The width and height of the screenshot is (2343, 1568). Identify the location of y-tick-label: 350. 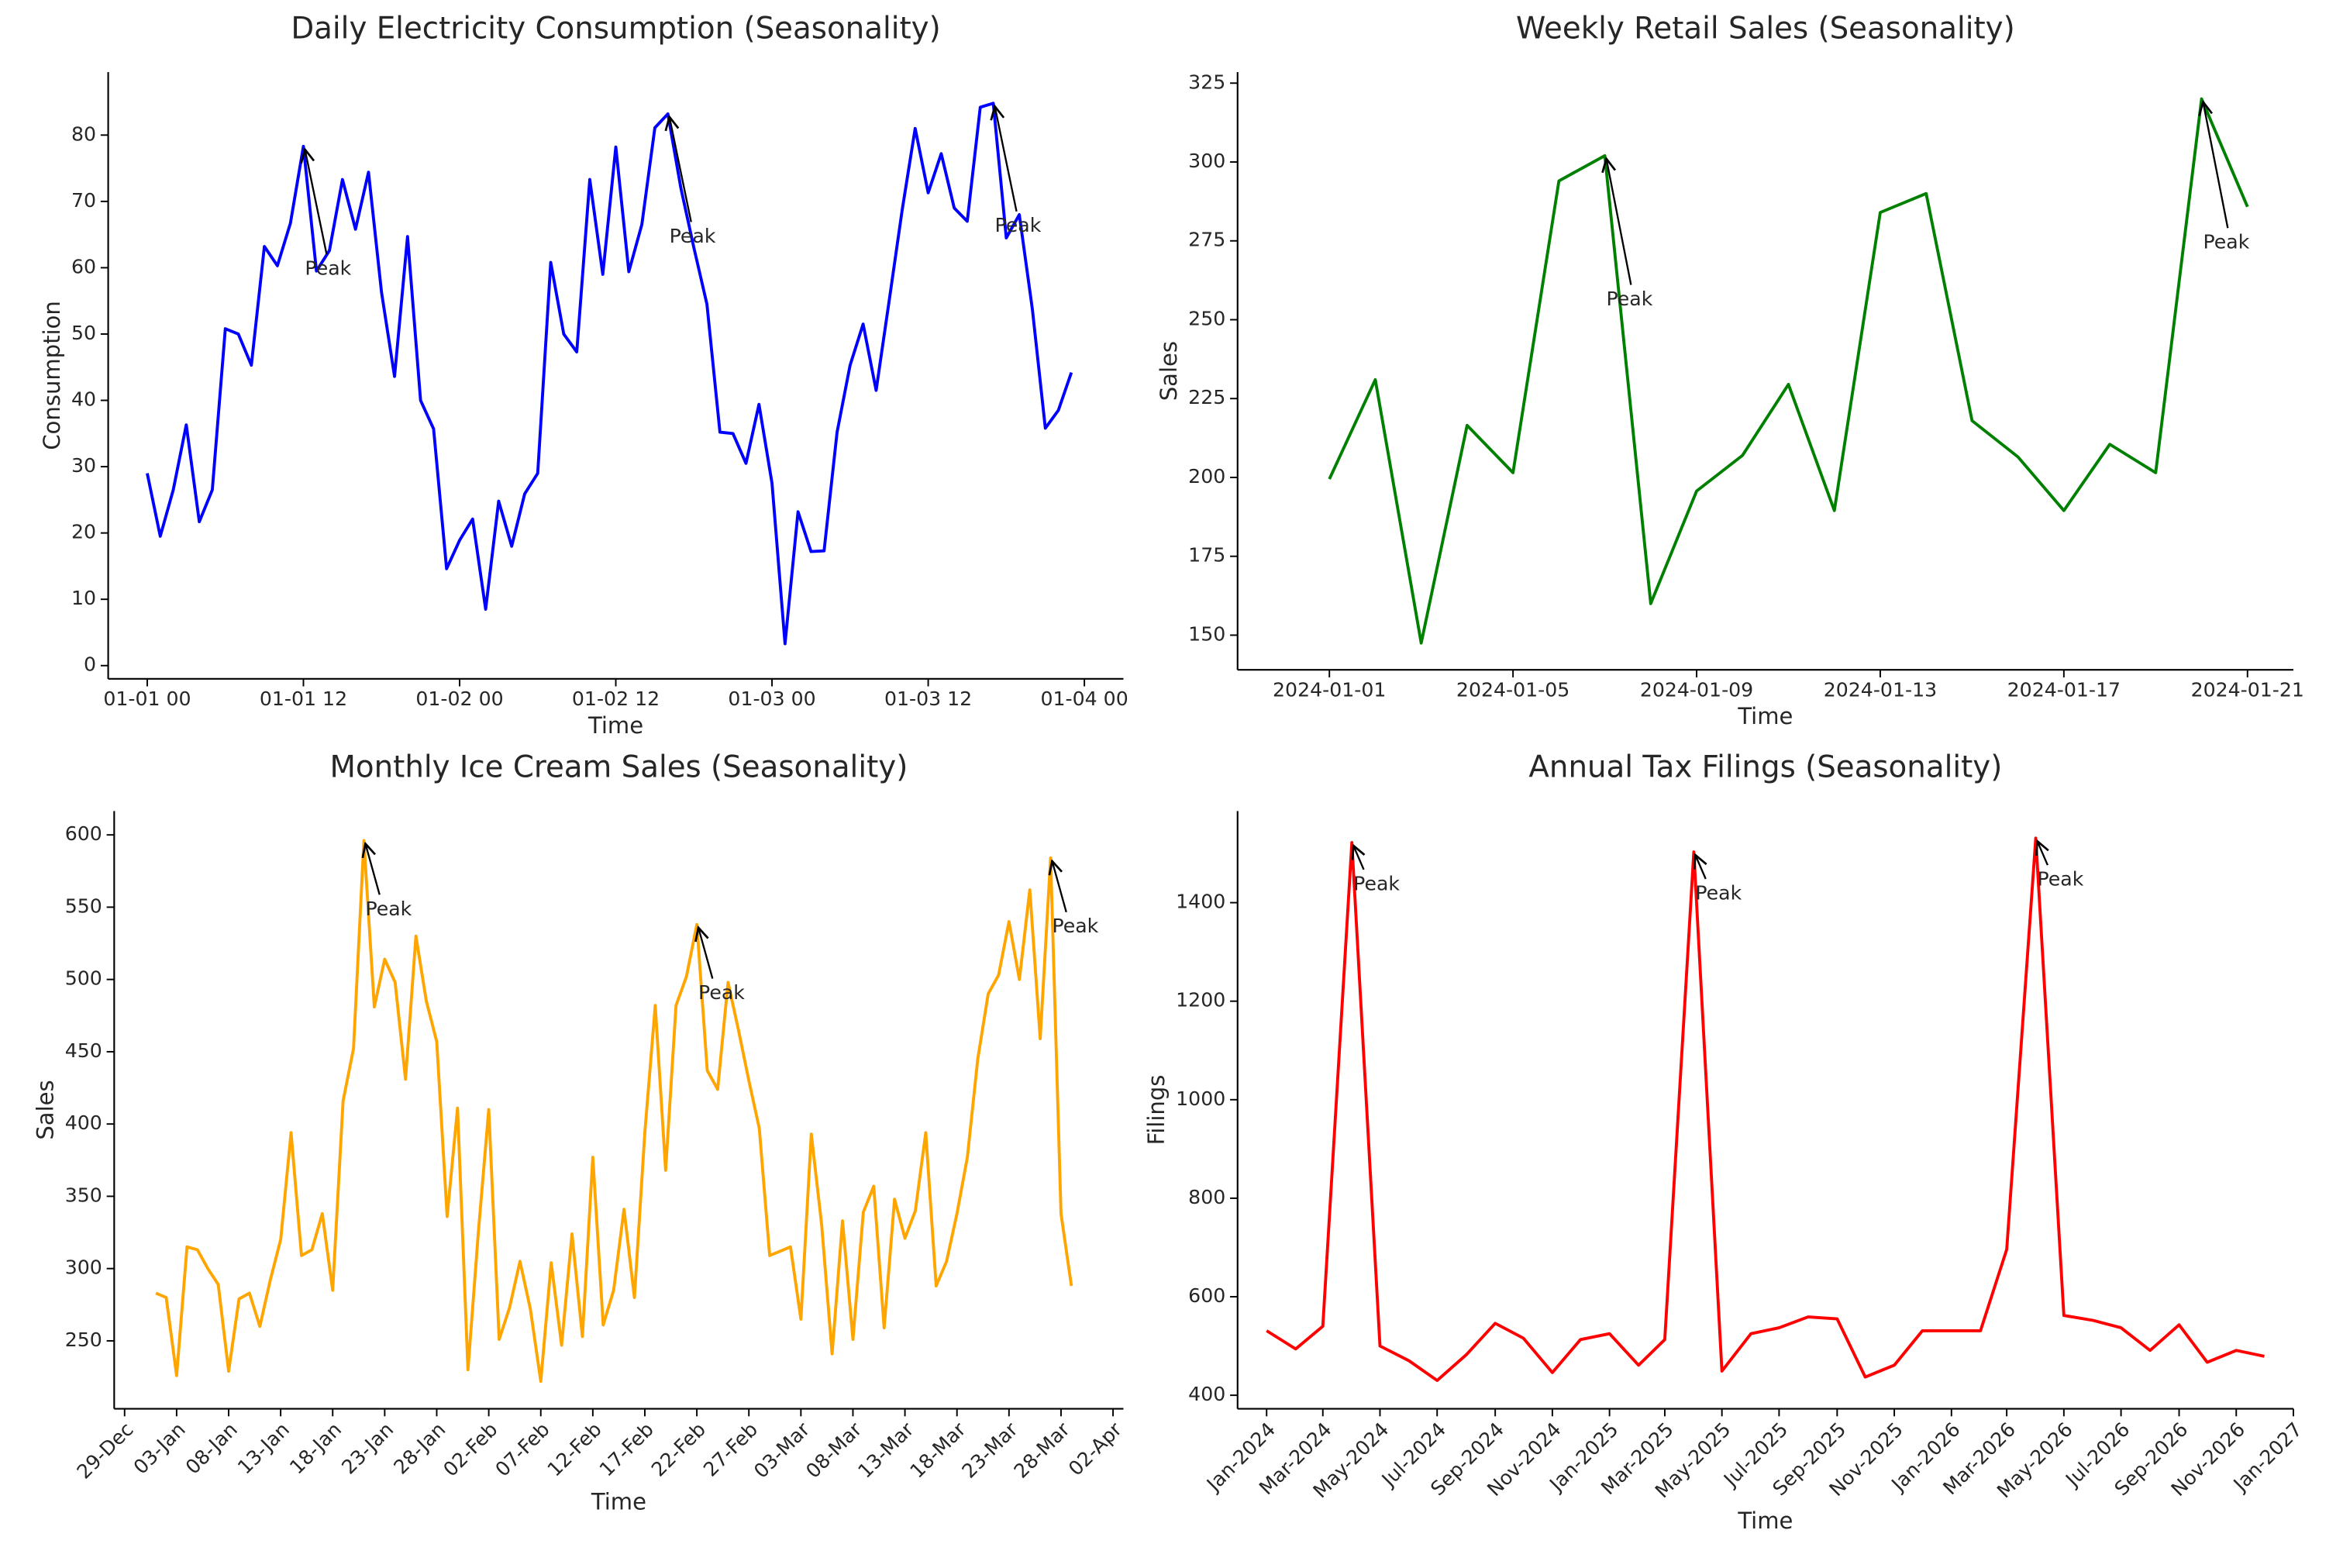
(83, 1195).